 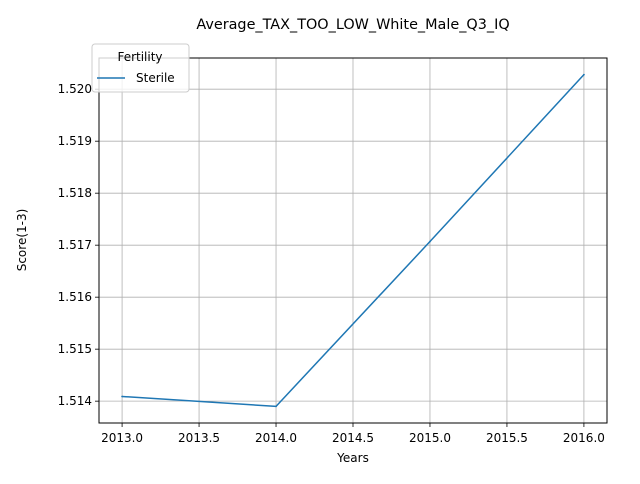 I want to click on x-tick-label: 2014.0, so click(x=276, y=438).